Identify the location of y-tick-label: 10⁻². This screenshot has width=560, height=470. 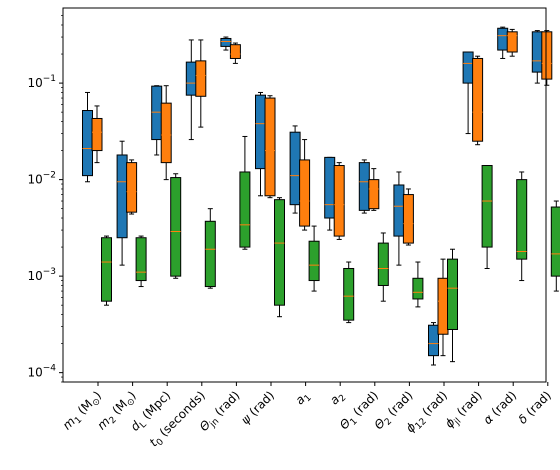
(41, 179).